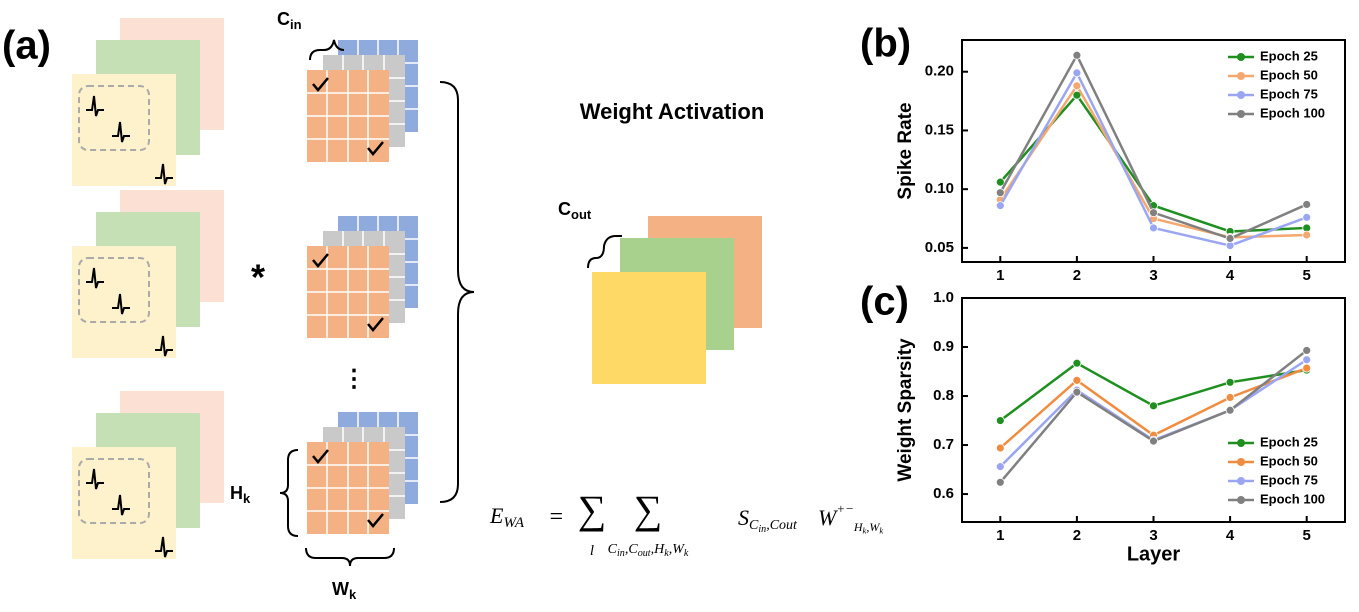 This screenshot has height=612, width=1359. Describe the element at coordinates (1154, 554) in the screenshot. I see `x-axis-title: Layer` at that location.